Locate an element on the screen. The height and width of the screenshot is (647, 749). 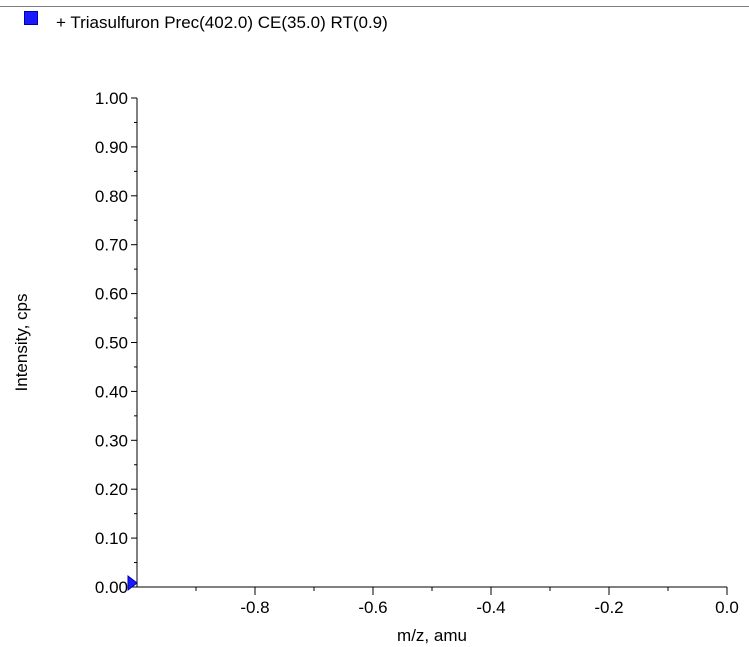
x-tick-label: -0.6 is located at coordinates (372, 607).